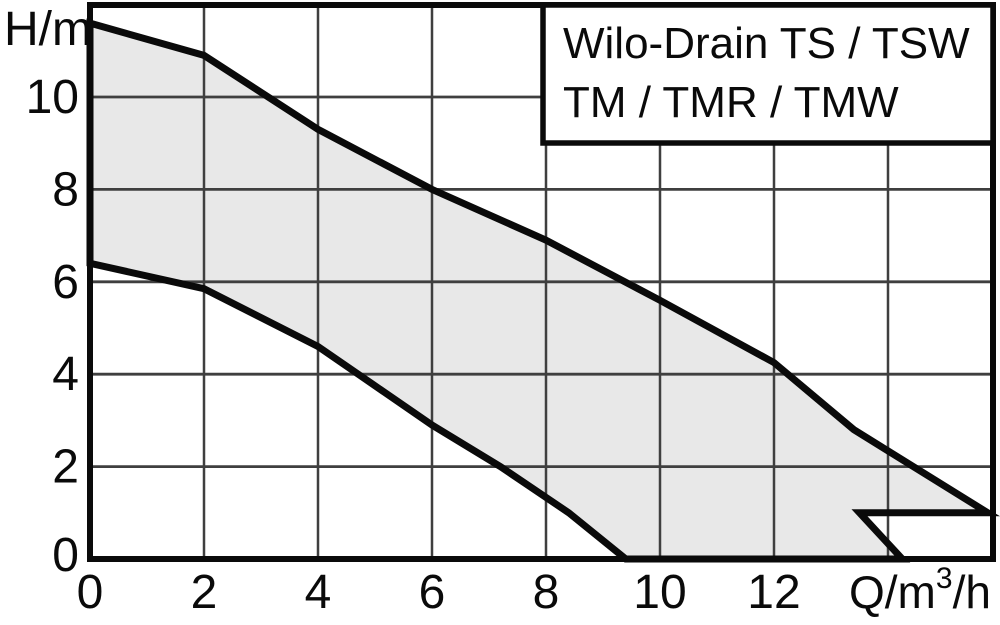 The image size is (1000, 625). I want to click on y-tick-label: 4, so click(65, 374).